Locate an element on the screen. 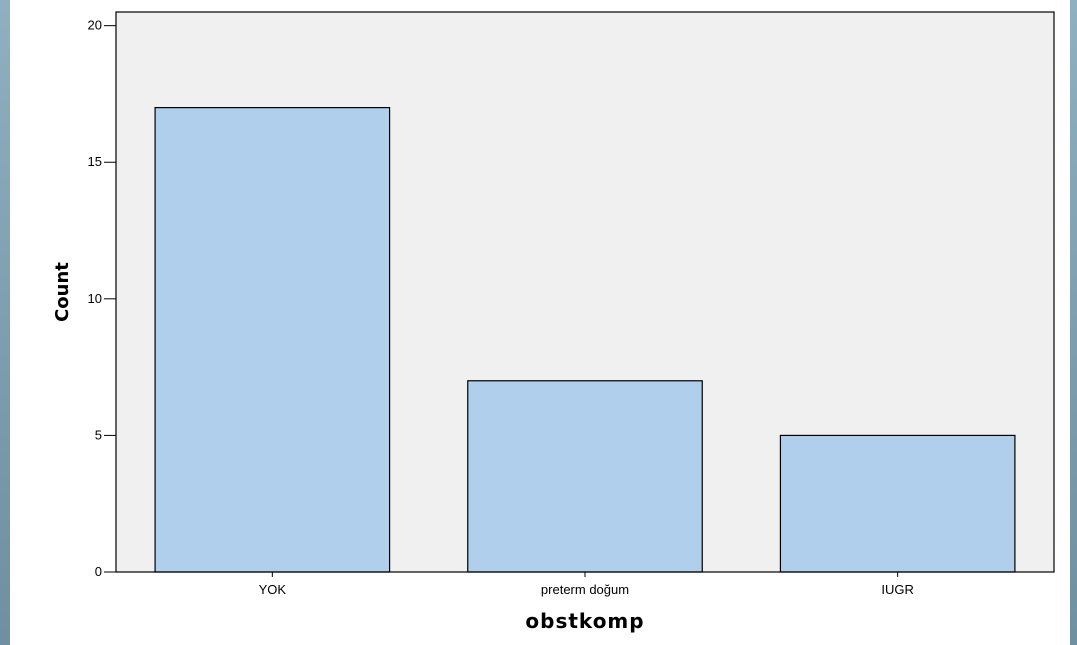  y-tick-label: 15 is located at coordinates (95, 161).